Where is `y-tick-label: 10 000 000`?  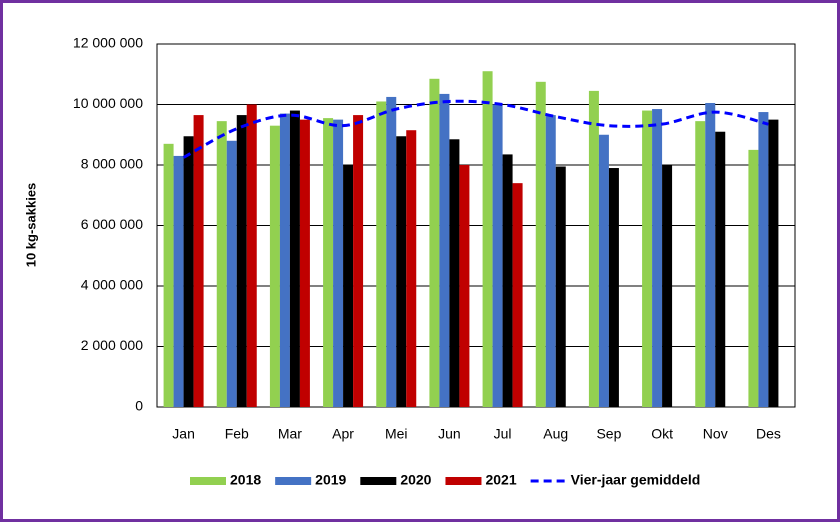
y-tick-label: 10 000 000 is located at coordinates (108, 103).